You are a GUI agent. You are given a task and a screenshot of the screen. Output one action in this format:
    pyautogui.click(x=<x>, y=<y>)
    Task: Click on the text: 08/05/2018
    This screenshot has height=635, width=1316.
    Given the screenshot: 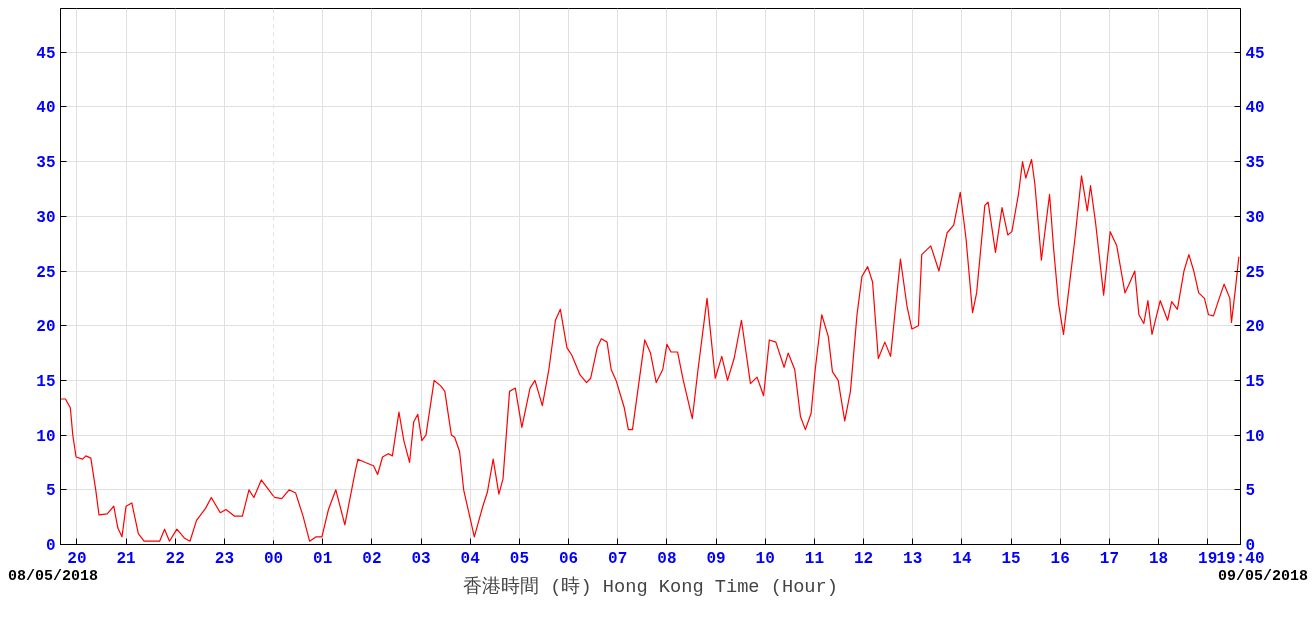 What is the action you would take?
    pyautogui.click(x=53, y=577)
    